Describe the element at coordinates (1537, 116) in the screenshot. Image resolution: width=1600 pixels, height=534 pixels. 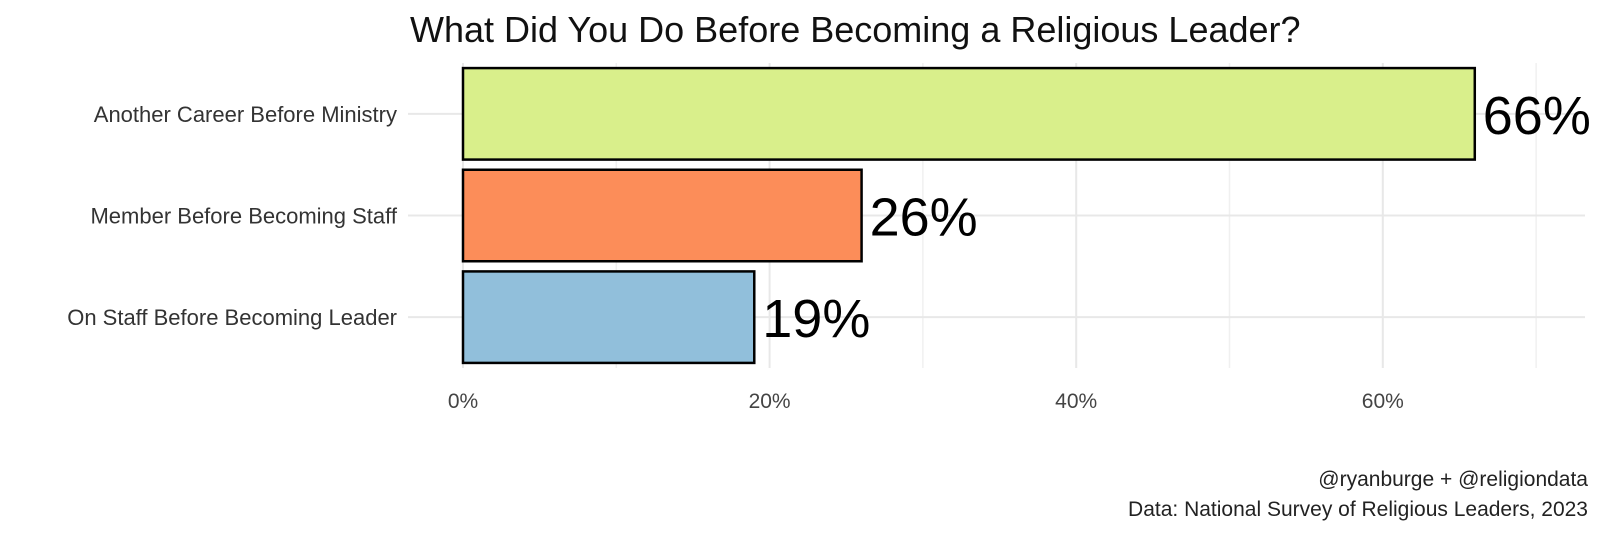
I see `data-label: 66%` at that location.